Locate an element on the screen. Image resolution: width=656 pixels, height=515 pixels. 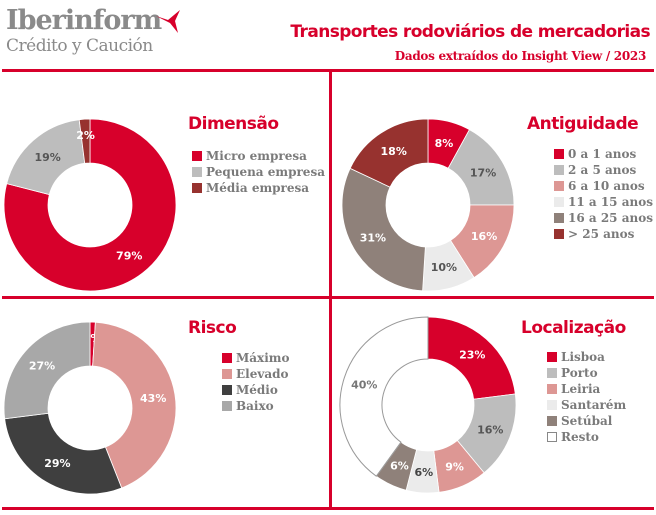
legend-item: Lisboa is located at coordinates (586, 357).